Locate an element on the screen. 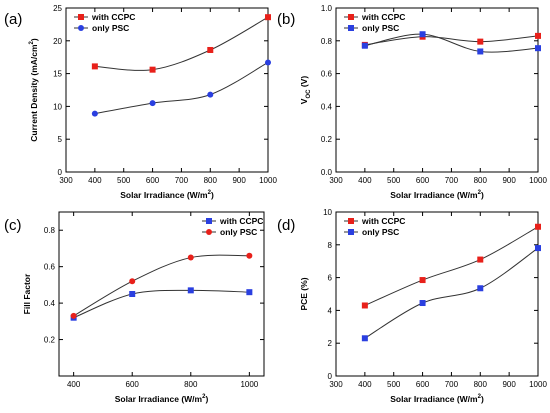  y-tick-label: 25 is located at coordinates (57, 8).